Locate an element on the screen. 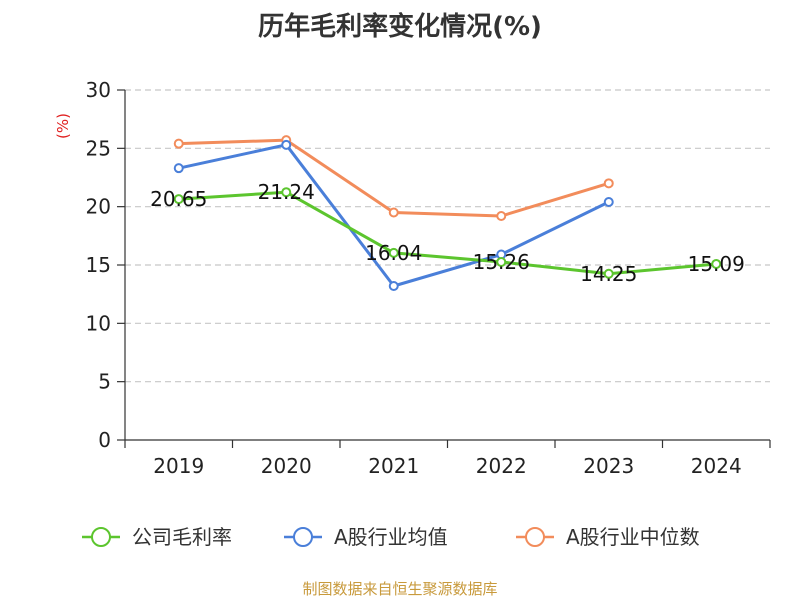  data-label: 20.65 is located at coordinates (178, 199).